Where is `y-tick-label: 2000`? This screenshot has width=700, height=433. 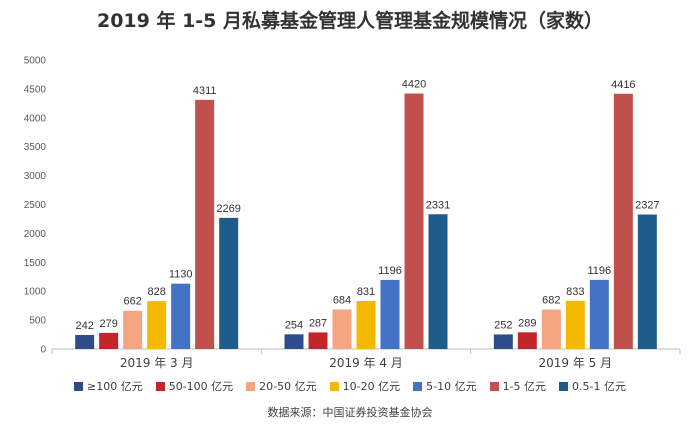 y-tick-label: 2000 is located at coordinates (35, 234).